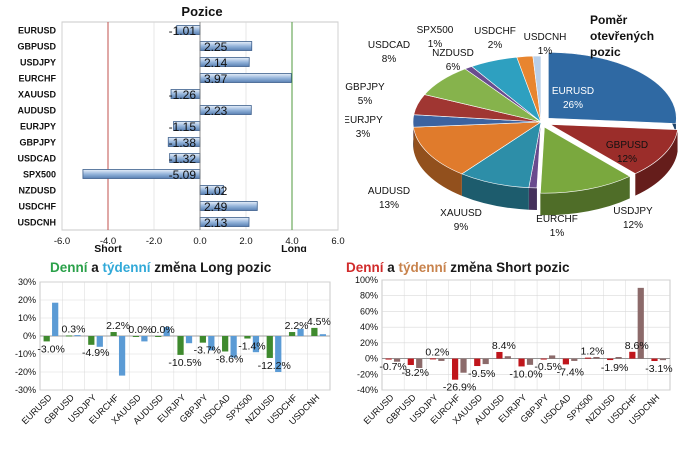 The image size is (680, 456). Describe the element at coordinates (369, 311) in the screenshot. I see `y-tick-label: 60%` at that location.